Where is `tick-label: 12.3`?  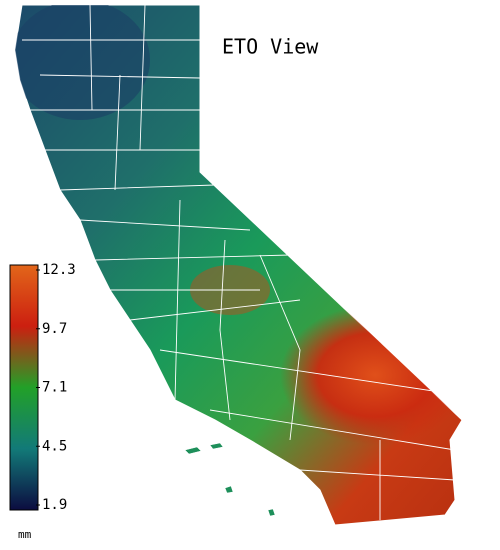
tick-label: 12.3 is located at coordinates (59, 270).